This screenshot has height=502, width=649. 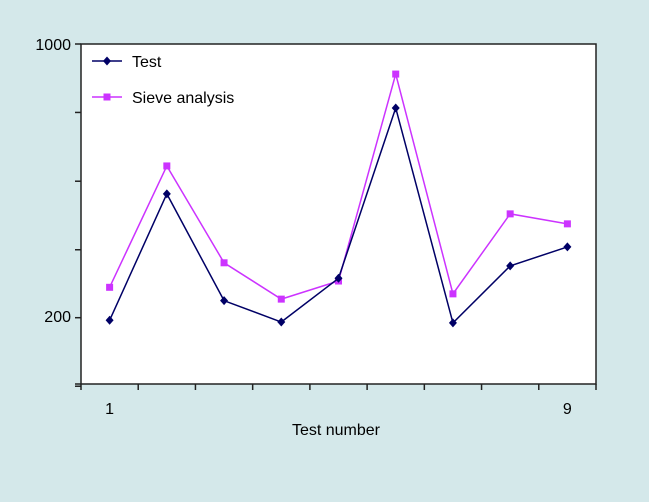 I want to click on x-tick-label: 1, so click(x=109, y=409).